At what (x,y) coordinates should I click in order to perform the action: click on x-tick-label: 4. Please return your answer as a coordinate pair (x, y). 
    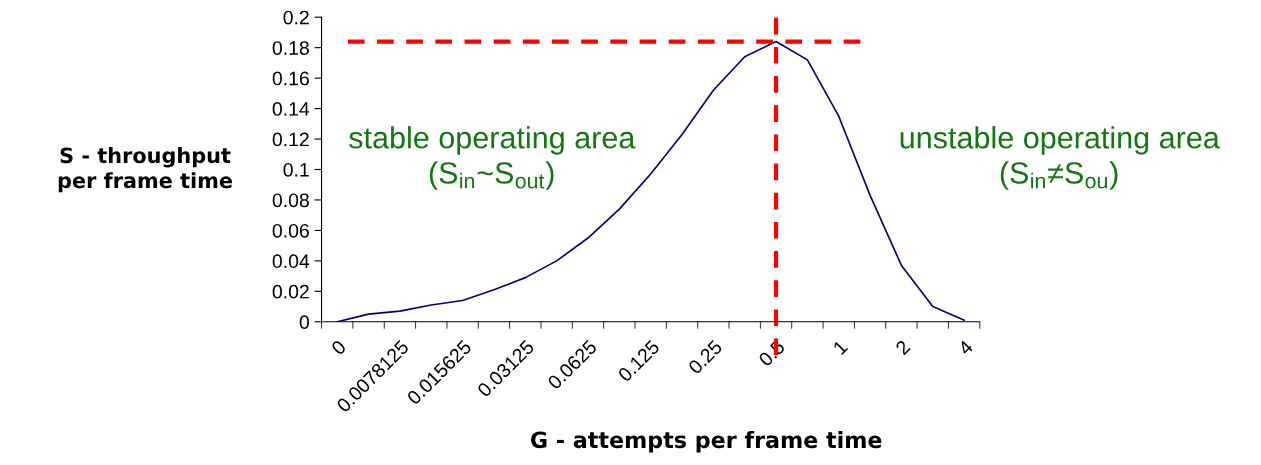
    Looking at the image, I should click on (965, 347).